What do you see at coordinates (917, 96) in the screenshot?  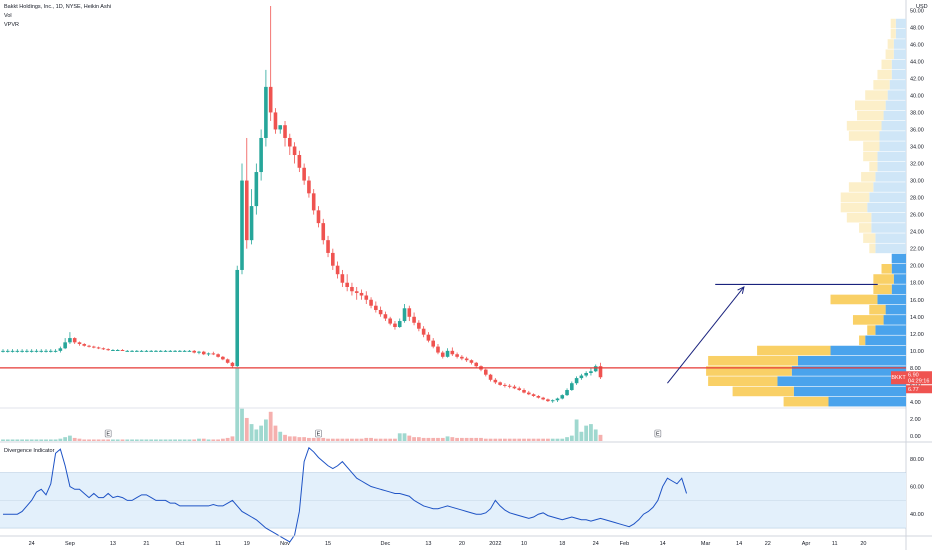 I see `price-tick-label: 40.00` at bounding box center [917, 96].